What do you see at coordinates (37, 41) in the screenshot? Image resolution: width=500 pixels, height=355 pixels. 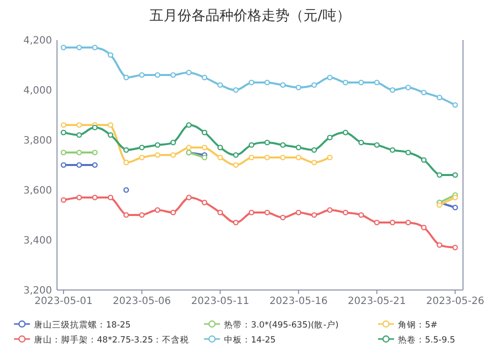 I see `y-tick-label: 4,200` at bounding box center [37, 41].